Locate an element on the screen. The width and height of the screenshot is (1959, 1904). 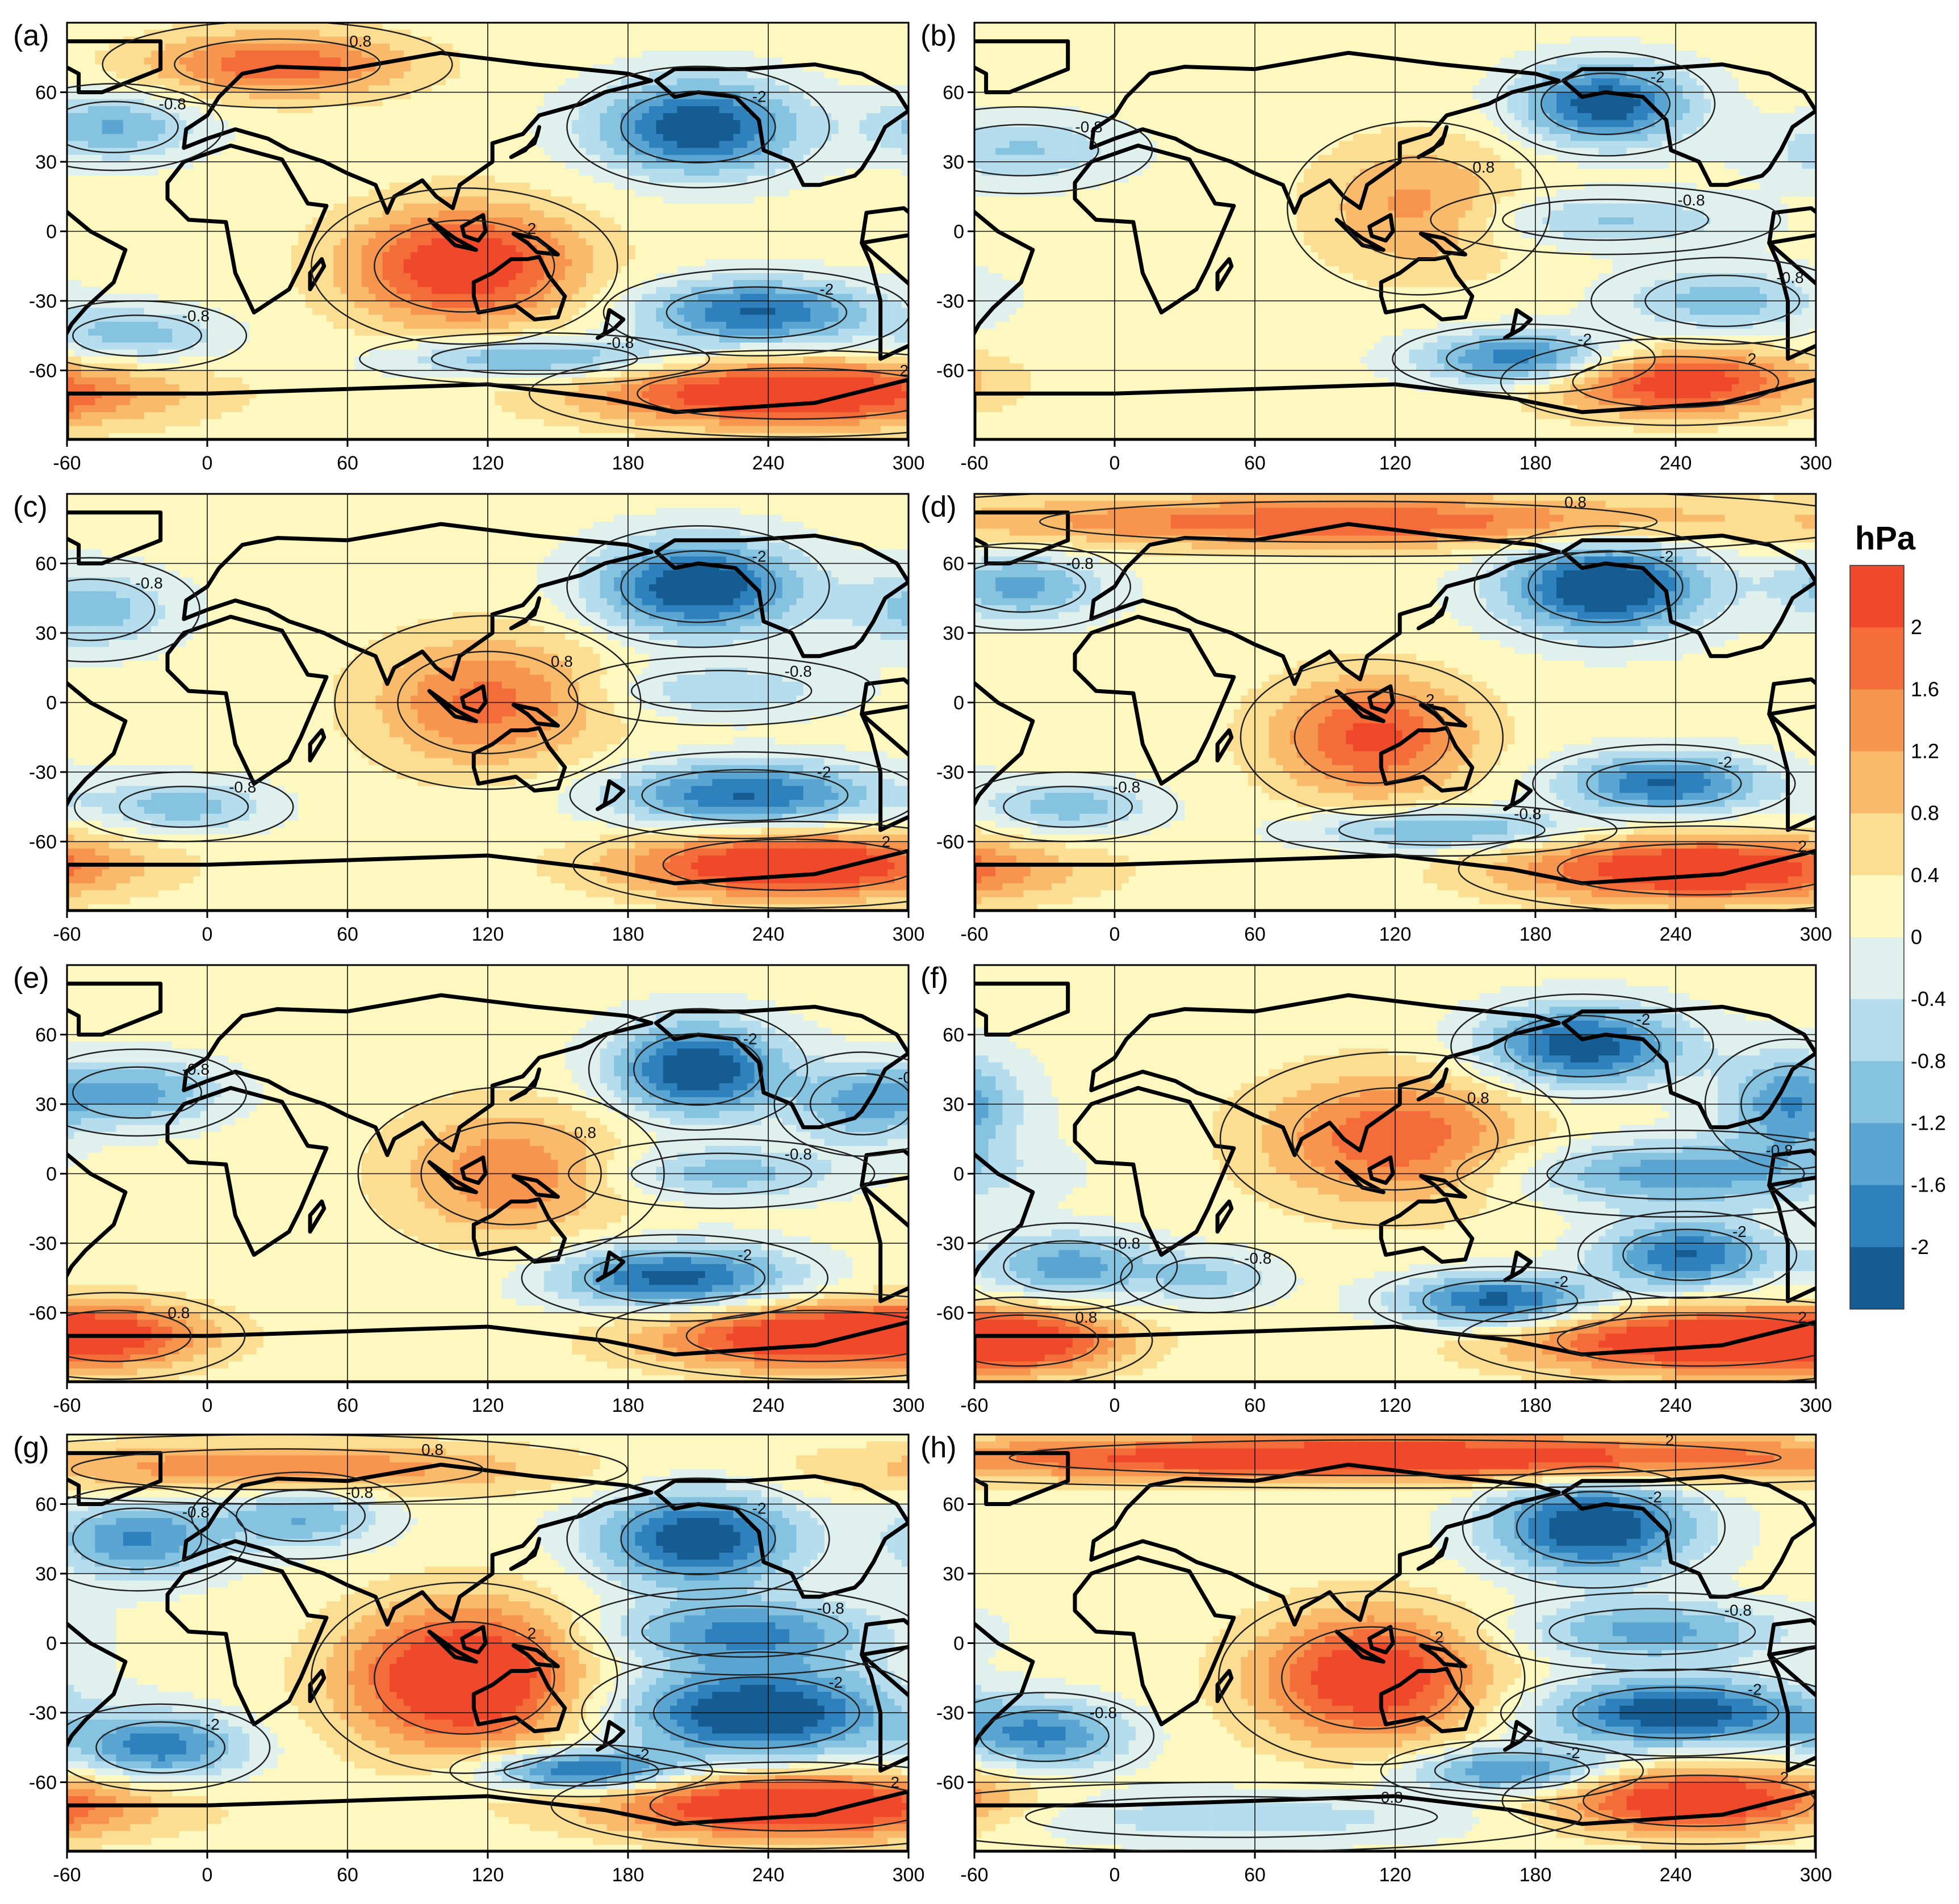
panel-label: (g) is located at coordinates (31, 1447).